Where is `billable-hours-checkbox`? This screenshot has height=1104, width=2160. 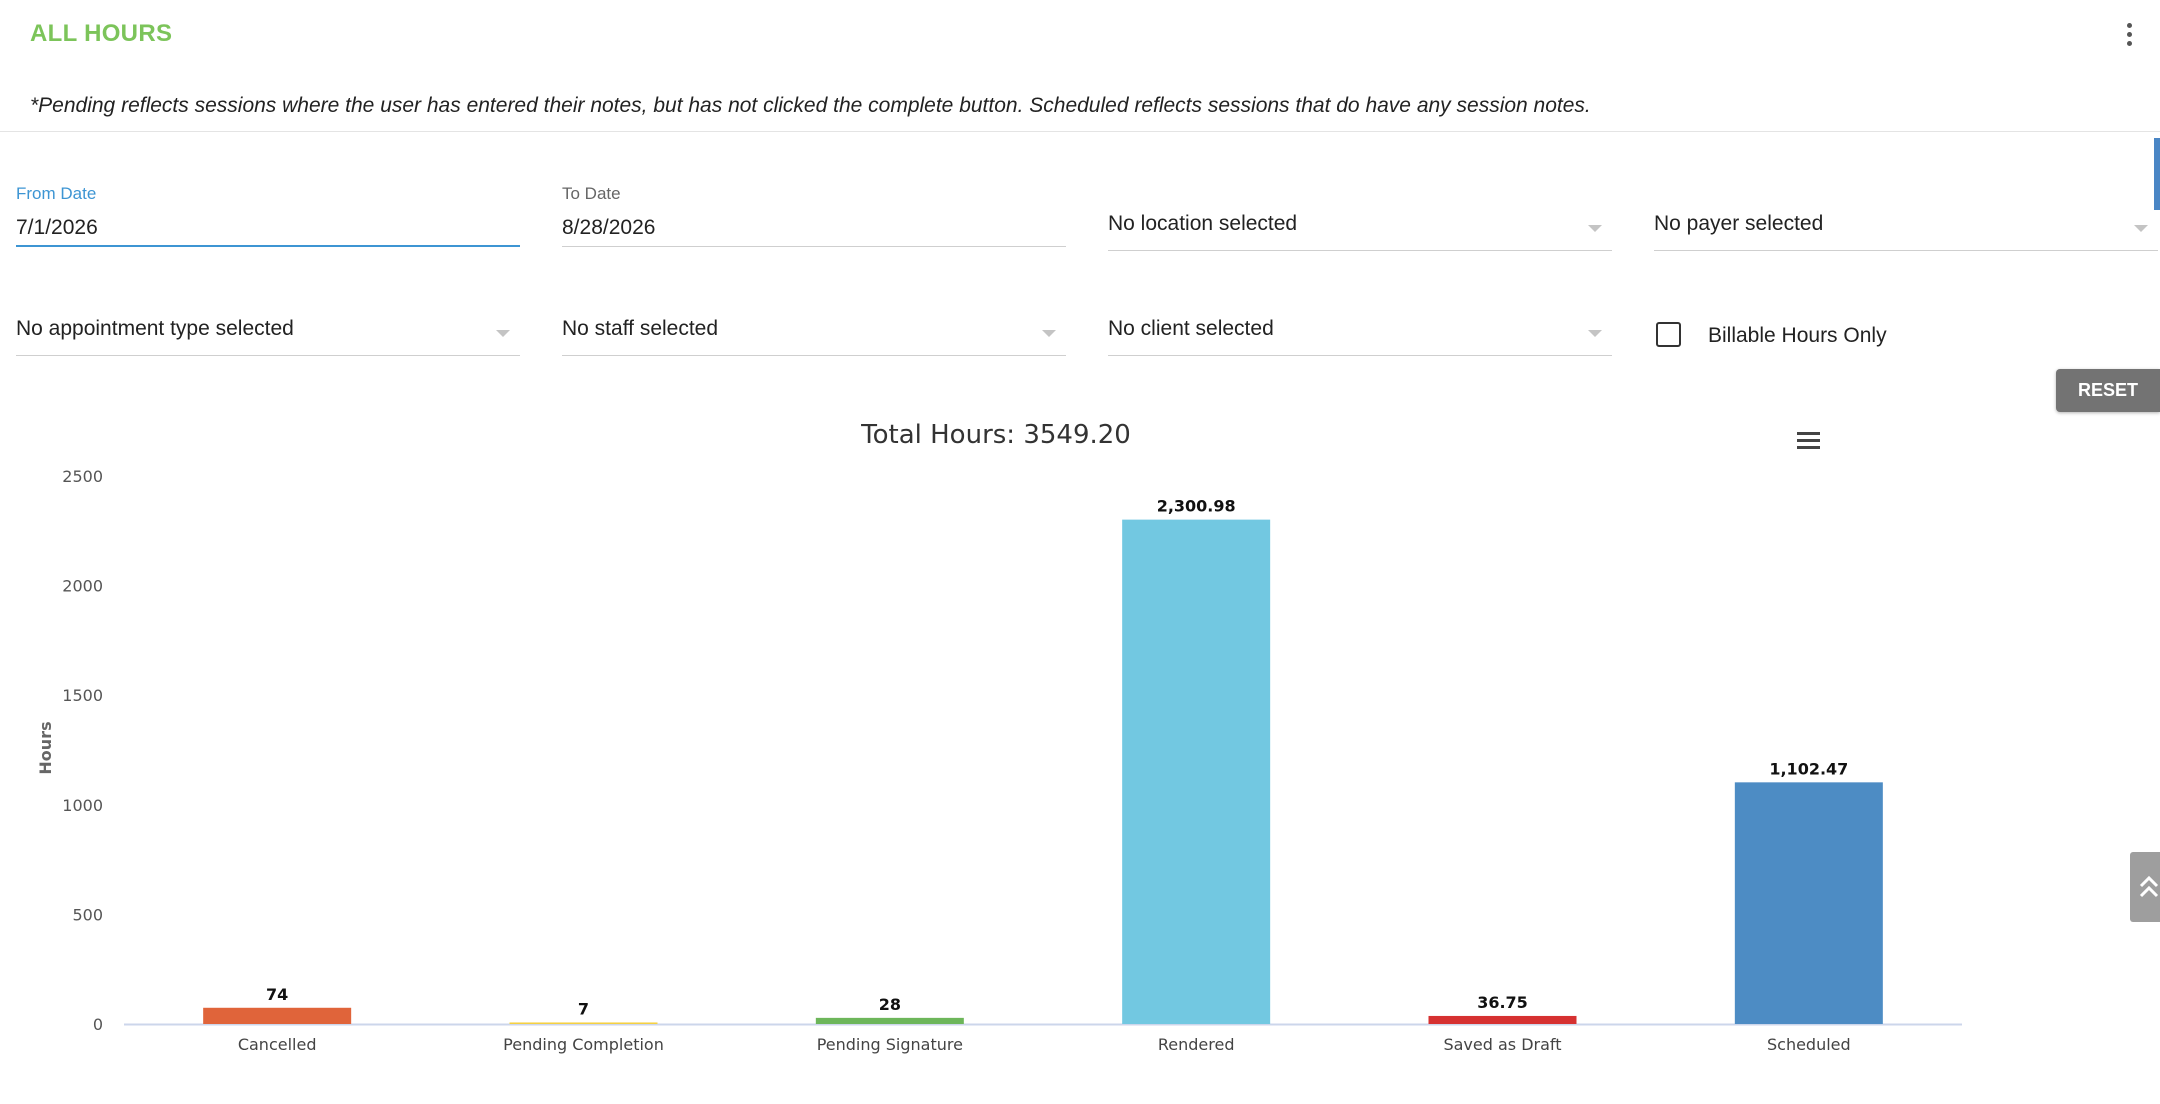
billable-hours-checkbox is located at coordinates (1668, 334).